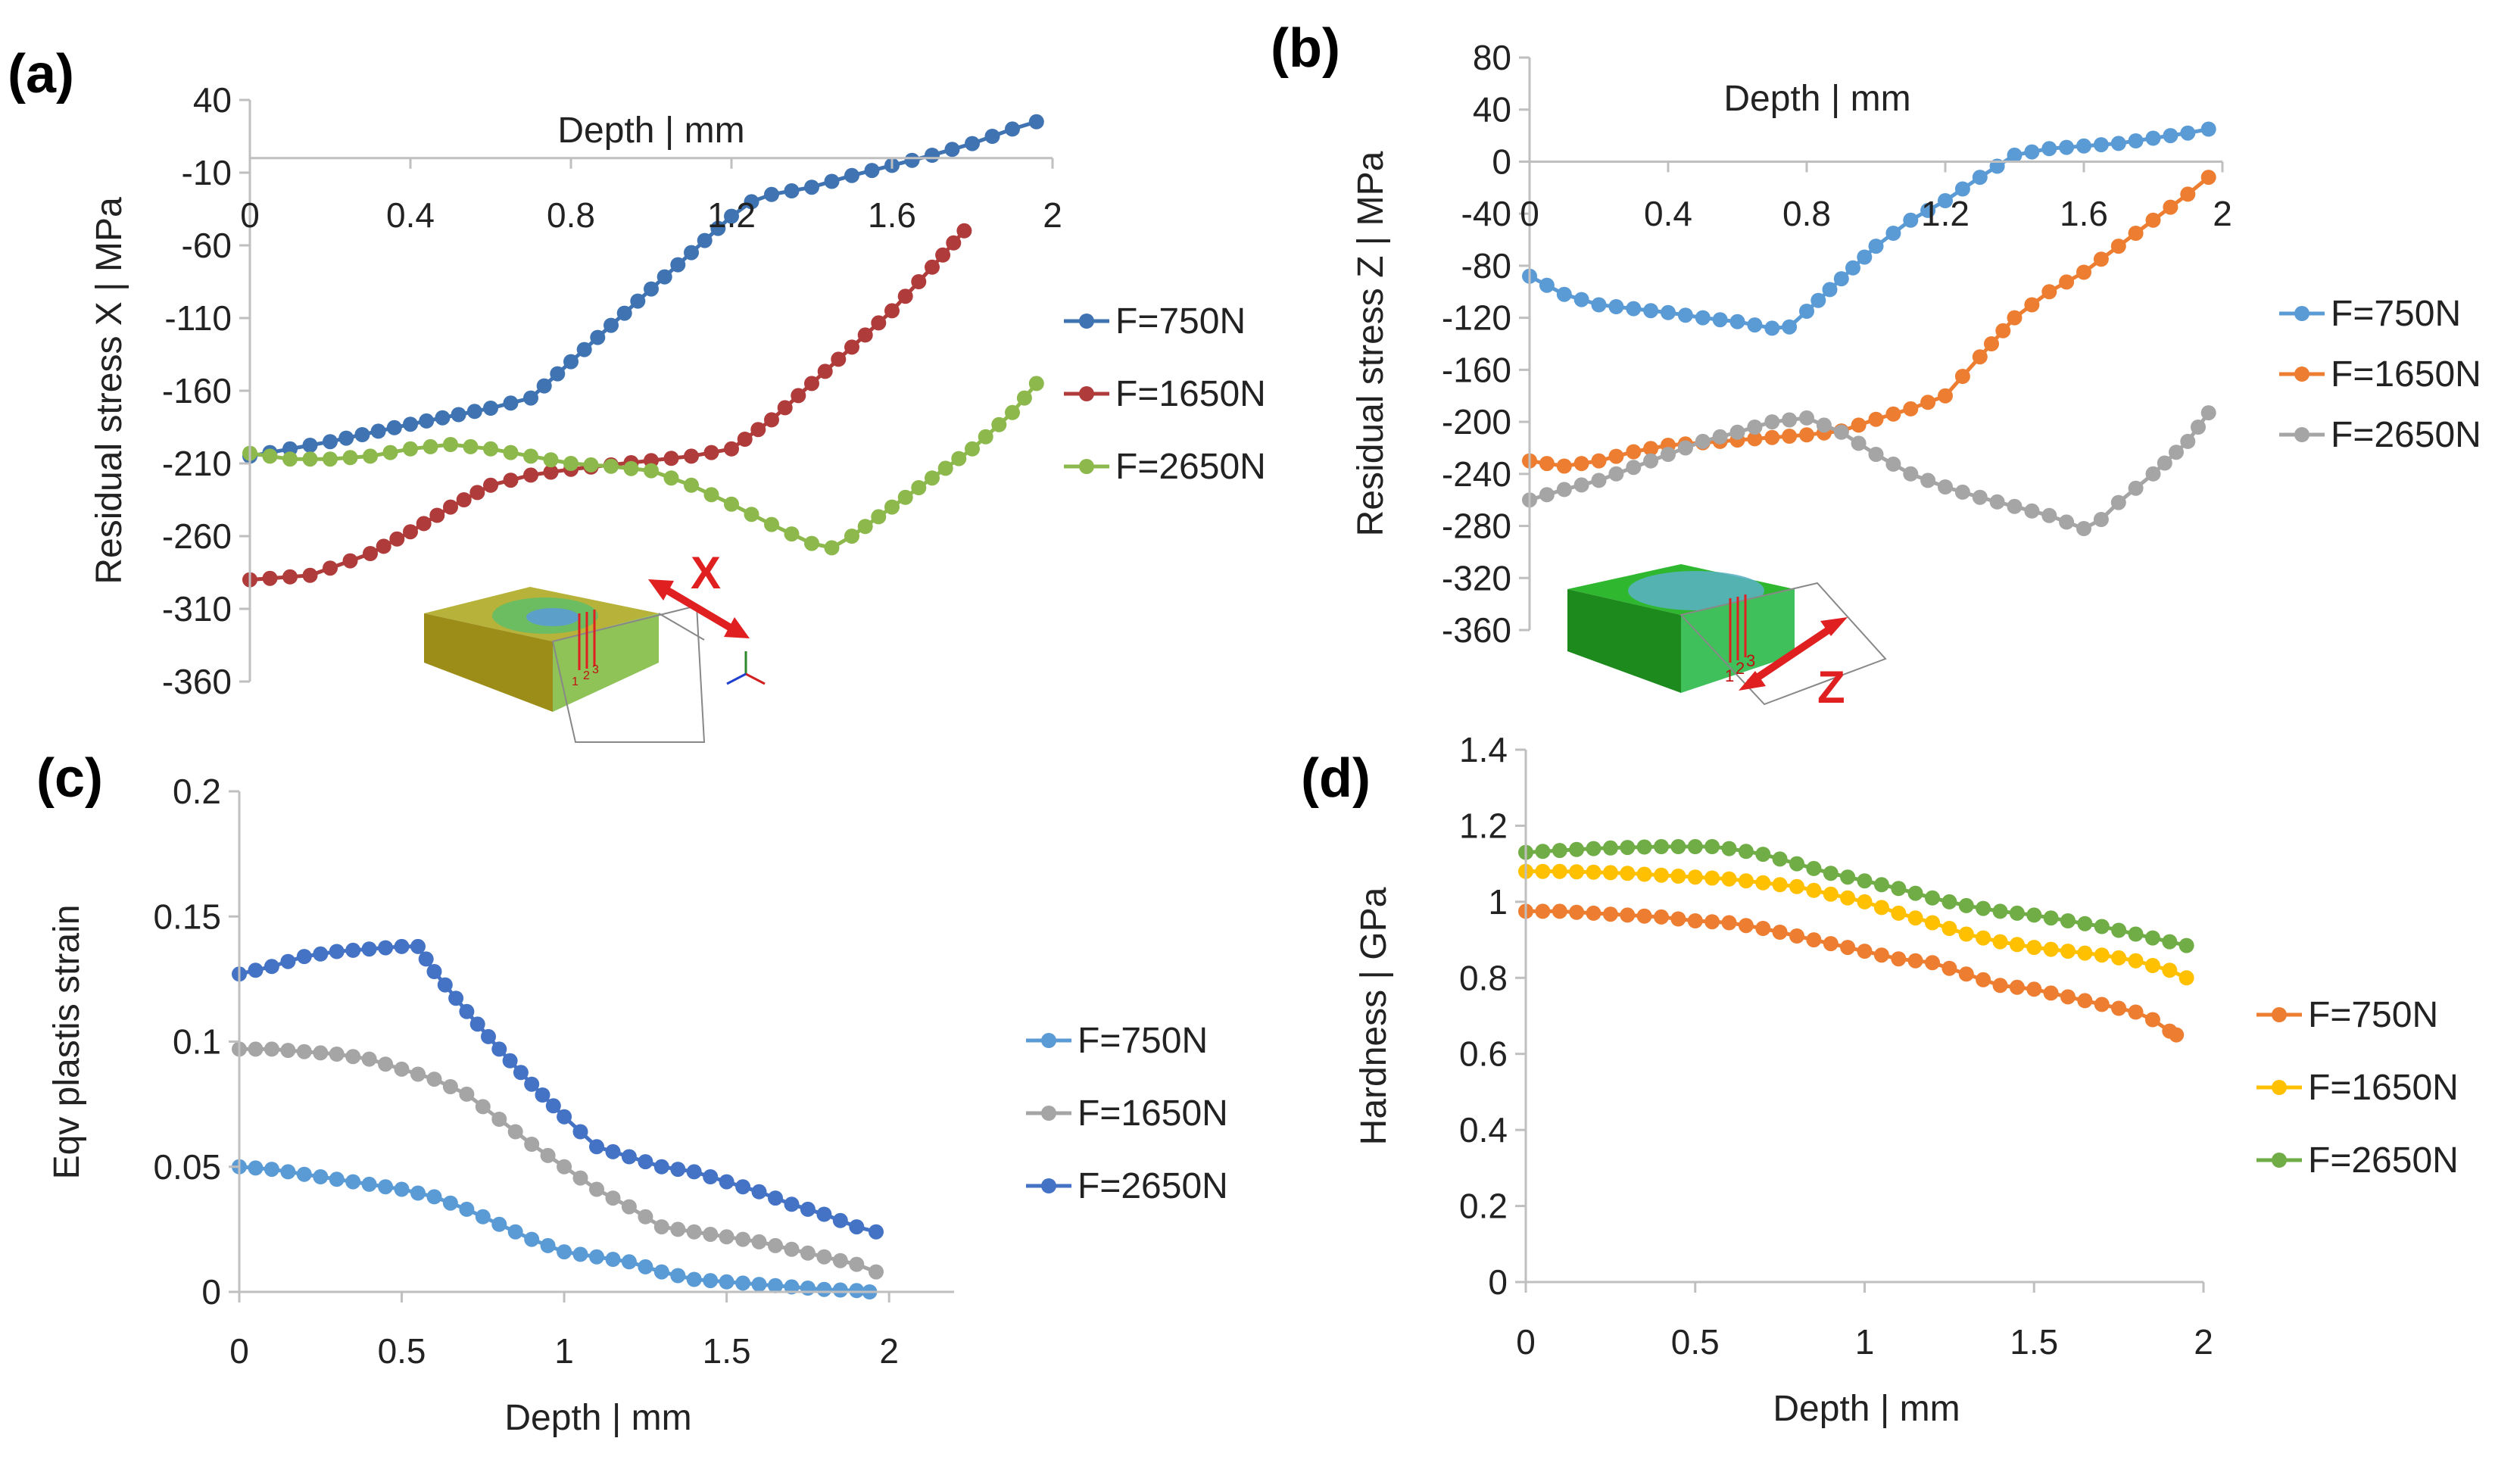 Image resolution: width=2520 pixels, height=1460 pixels. I want to click on x-tick-label: 1.2, so click(1945, 213).